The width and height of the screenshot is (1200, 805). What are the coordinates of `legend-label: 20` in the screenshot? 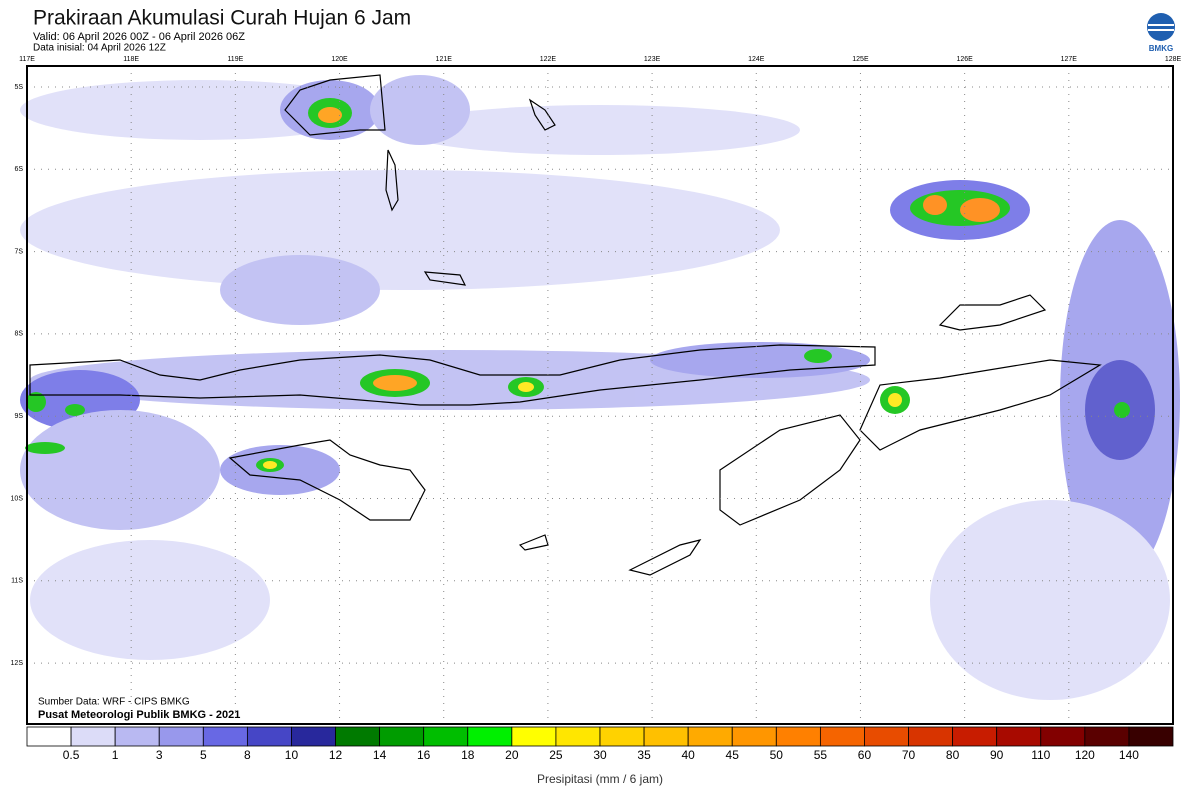 It's located at (512, 755).